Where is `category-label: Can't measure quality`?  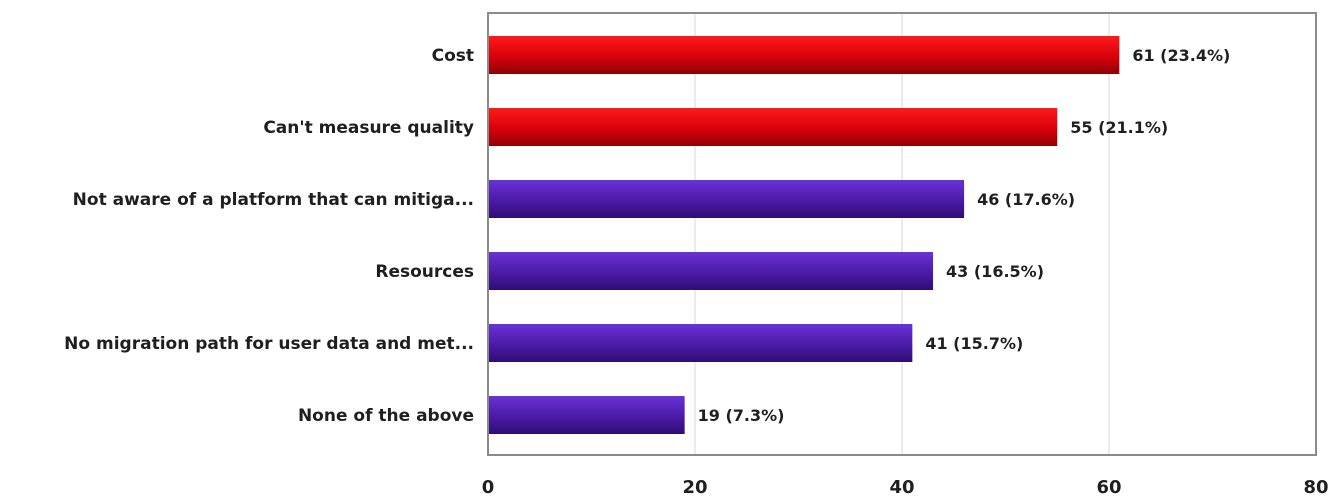
category-label: Can't measure quality is located at coordinates (368, 128).